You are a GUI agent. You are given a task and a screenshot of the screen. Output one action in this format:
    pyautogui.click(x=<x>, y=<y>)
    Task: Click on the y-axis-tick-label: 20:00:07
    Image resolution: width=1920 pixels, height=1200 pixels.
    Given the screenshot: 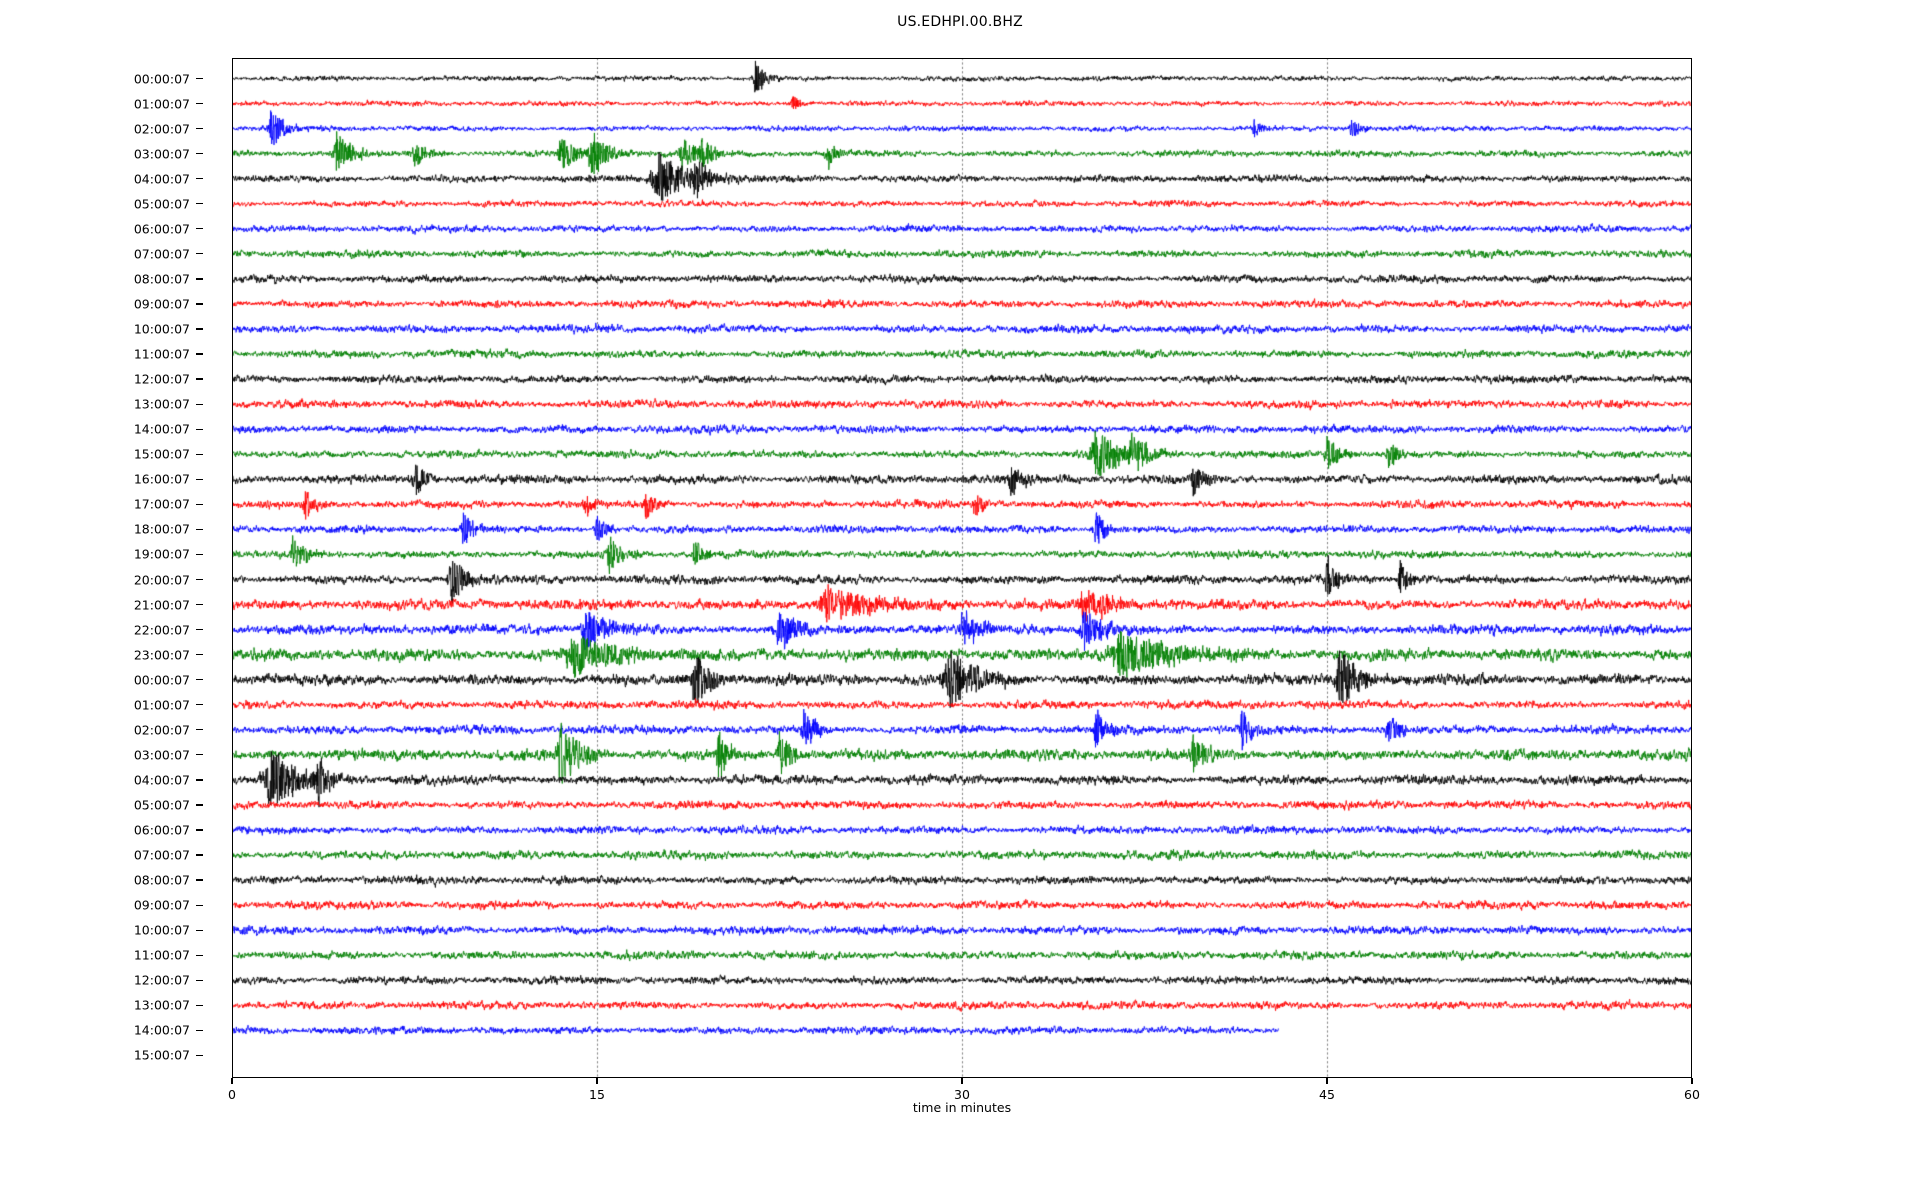 What is the action you would take?
    pyautogui.click(x=161, y=579)
    